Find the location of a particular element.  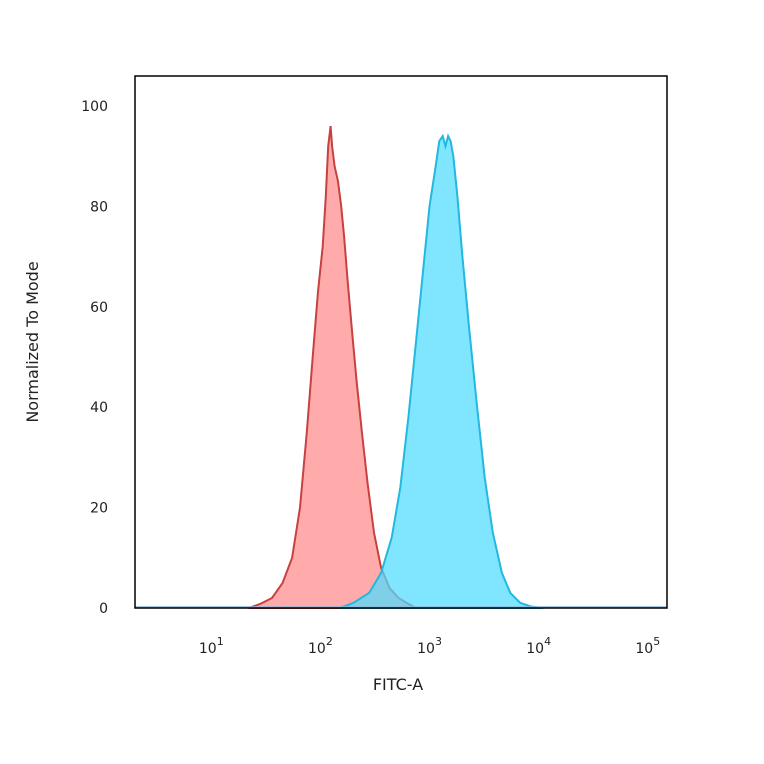

x-tick-label: 10³ is located at coordinates (429, 646).